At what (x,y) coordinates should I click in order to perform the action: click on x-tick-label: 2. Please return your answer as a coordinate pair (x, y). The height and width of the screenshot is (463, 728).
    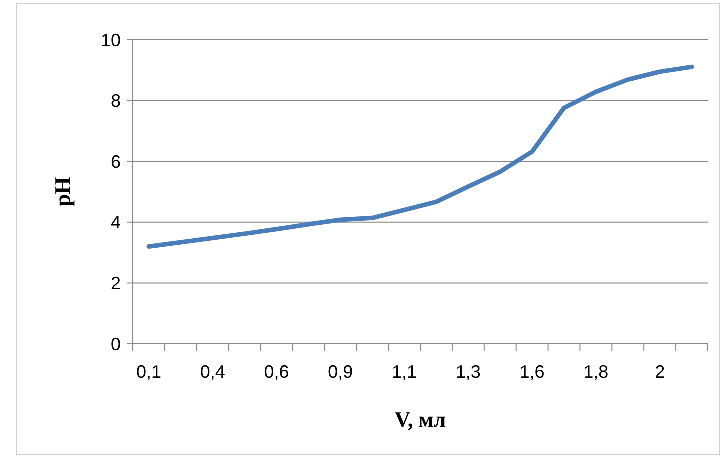
    Looking at the image, I should click on (660, 372).